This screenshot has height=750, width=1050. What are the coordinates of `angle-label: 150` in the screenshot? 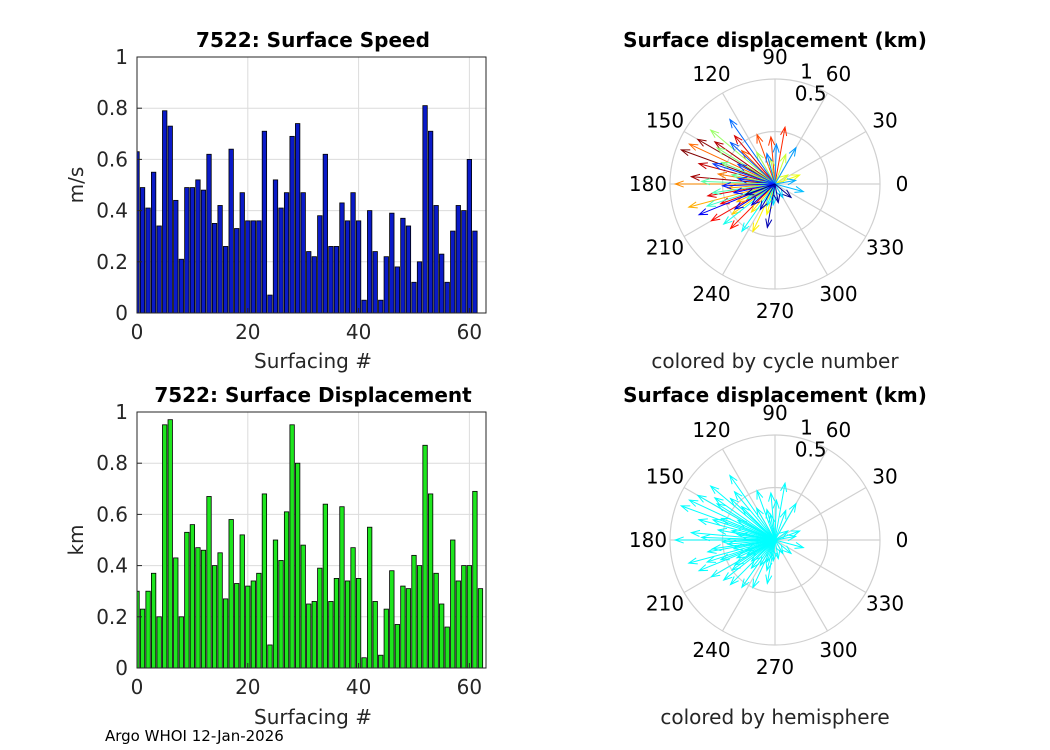 It's located at (665, 477).